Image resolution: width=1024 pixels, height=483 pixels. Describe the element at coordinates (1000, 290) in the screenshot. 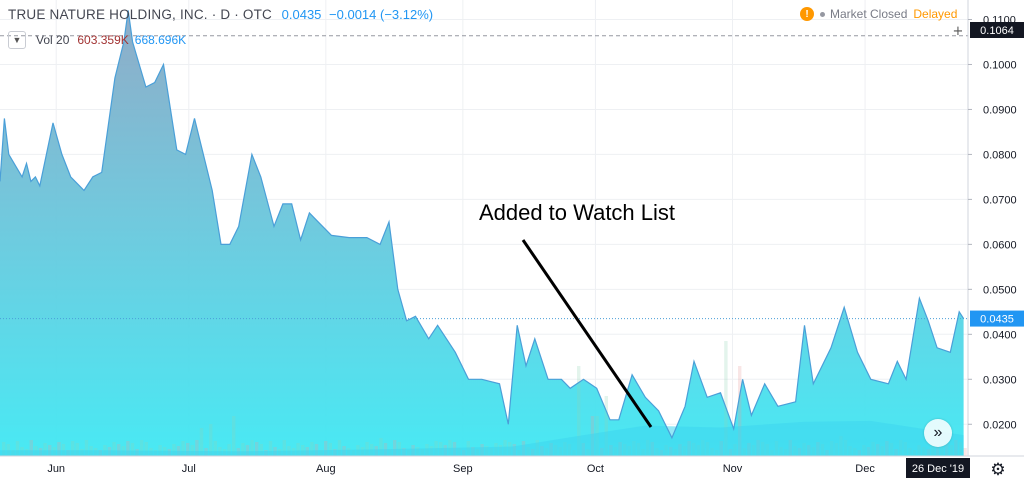

I see `y-tick-label: 0.0500` at that location.